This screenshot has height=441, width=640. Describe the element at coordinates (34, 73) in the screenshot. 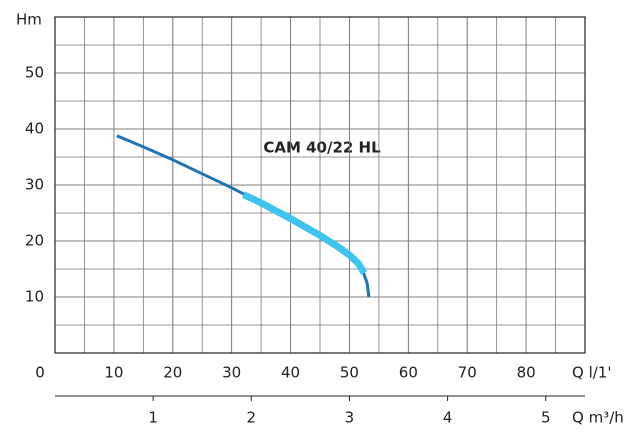

I see `y-tick-label: 50` at that location.